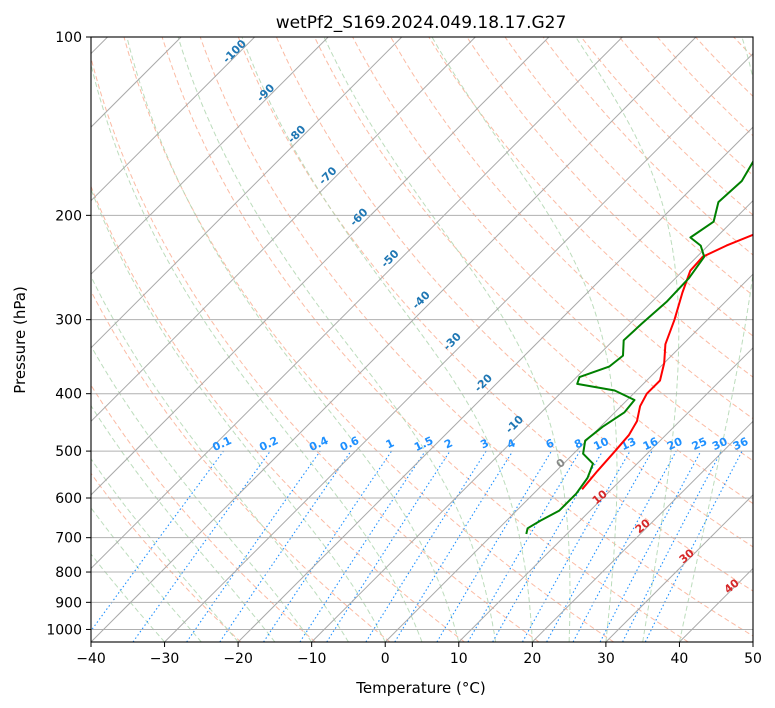 The image size is (775, 708). What do you see at coordinates (68, 38) in the screenshot?
I see `y-tick-label: 100` at bounding box center [68, 38].